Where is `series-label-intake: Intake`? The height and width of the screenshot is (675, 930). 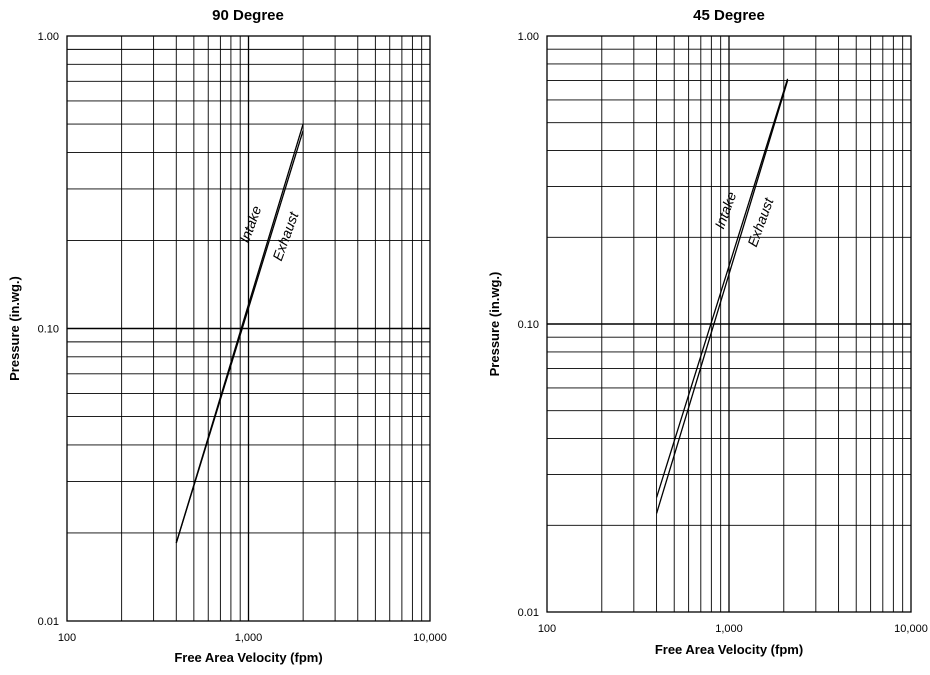
series-label-intake: Intake is located at coordinates (725, 210).